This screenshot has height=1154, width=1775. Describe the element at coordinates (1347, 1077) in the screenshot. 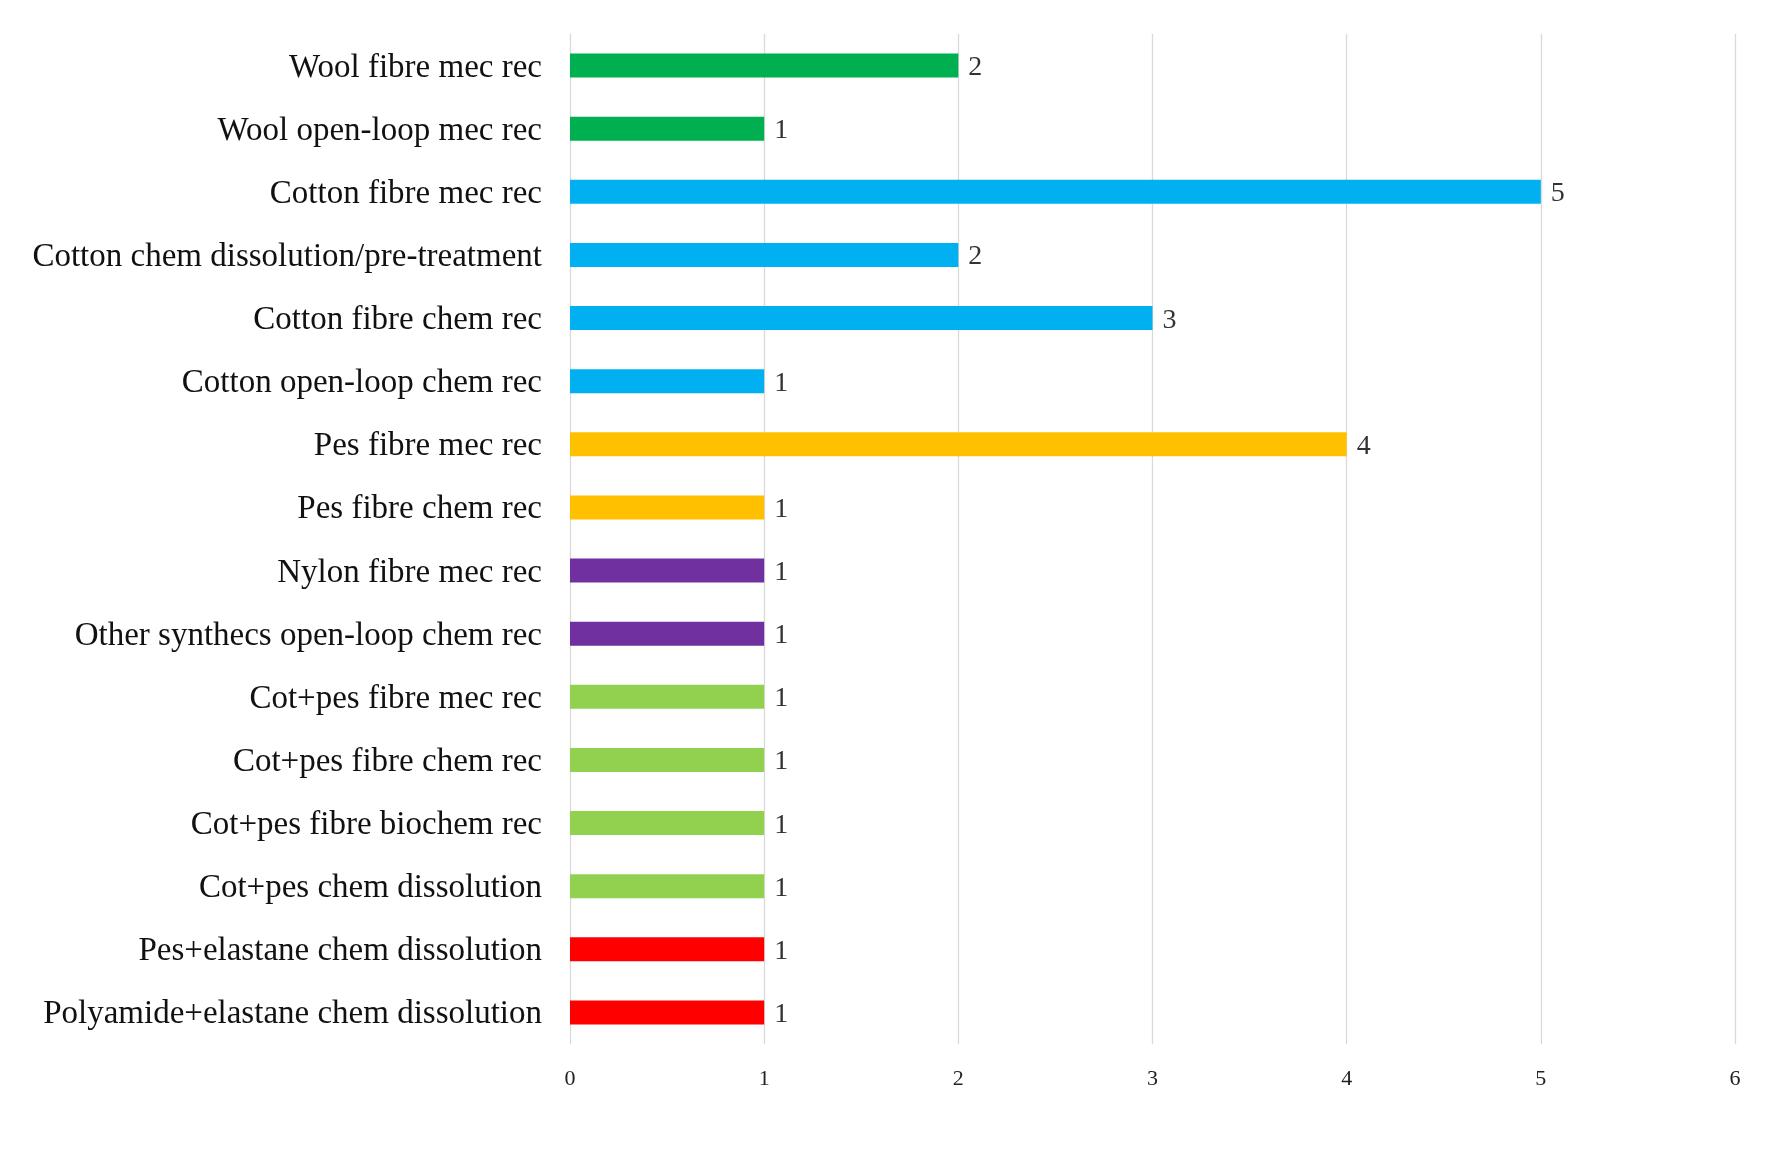

I see `x-tick-label: 4` at that location.